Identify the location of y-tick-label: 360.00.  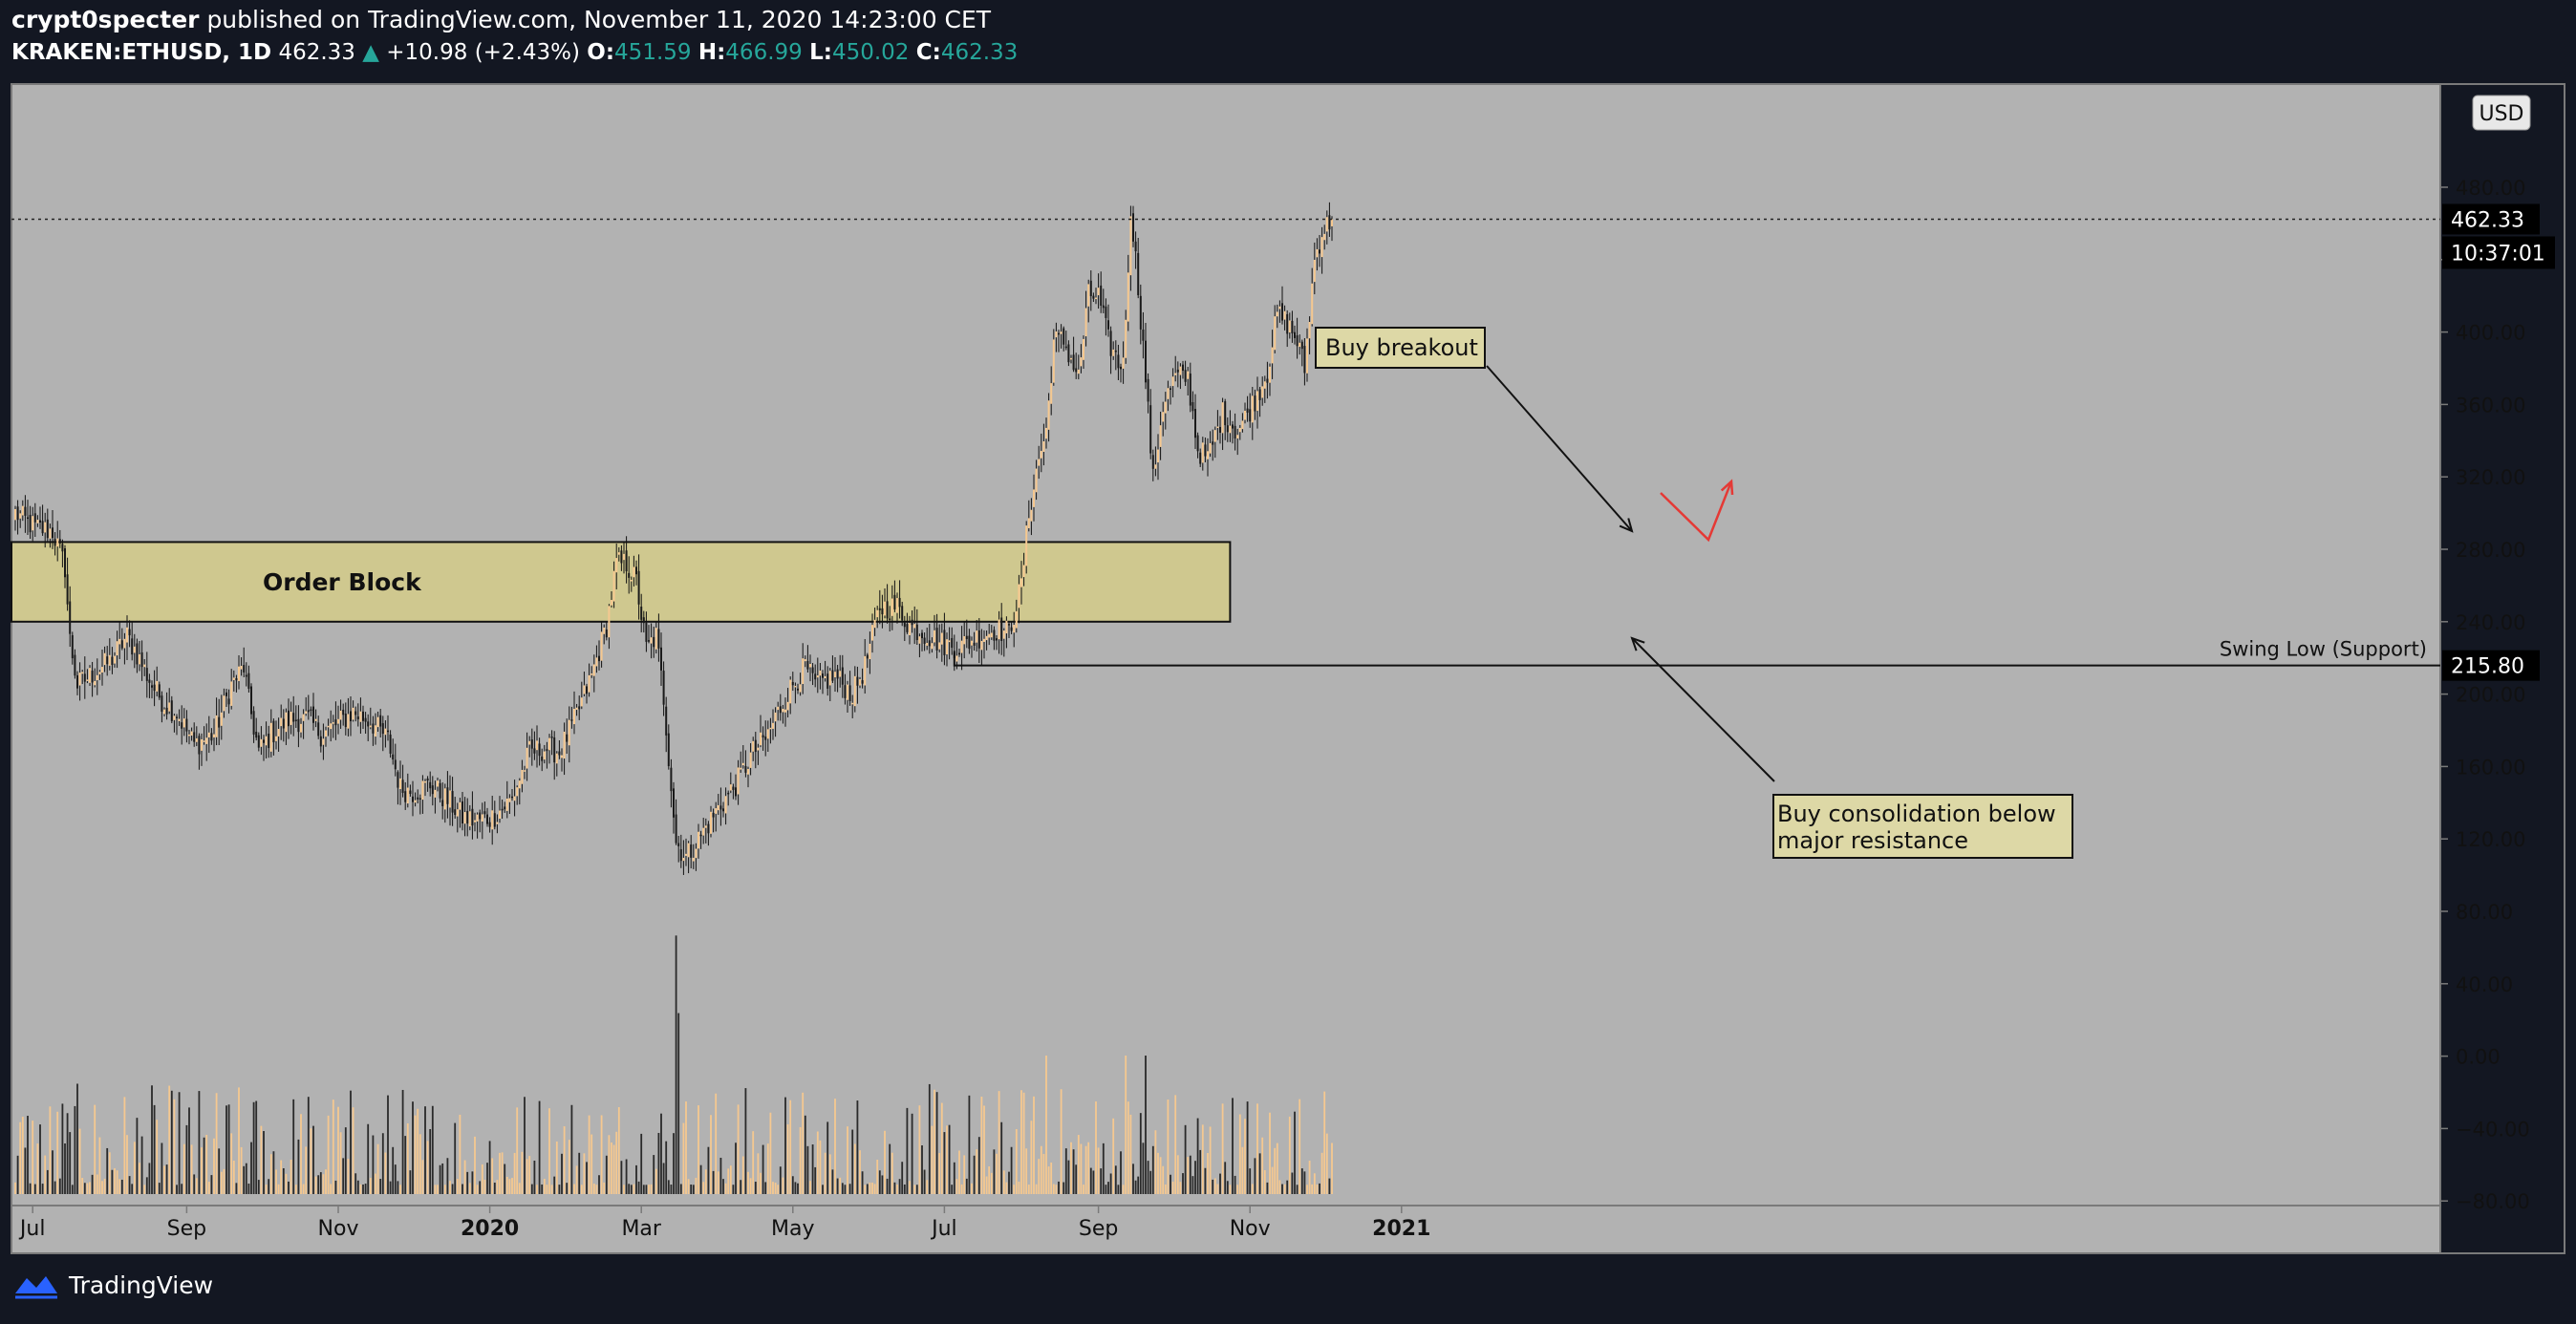
(2490, 405).